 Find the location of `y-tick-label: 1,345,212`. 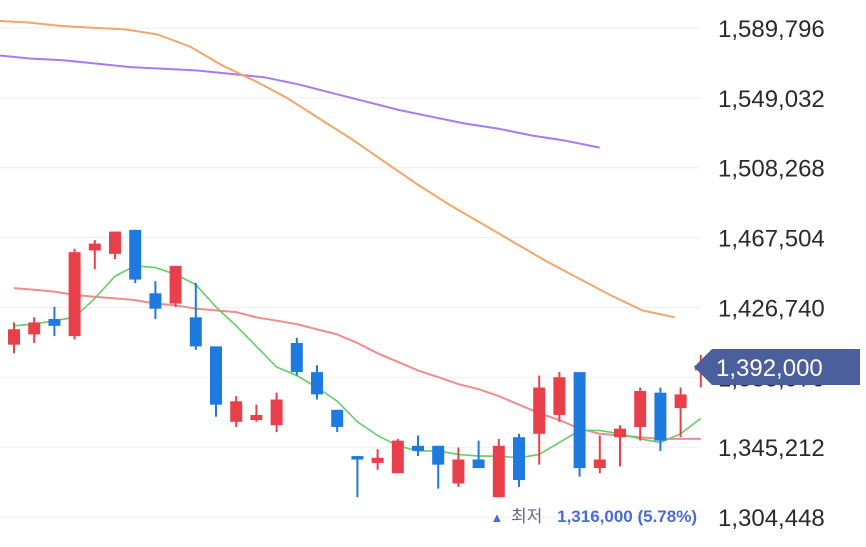

y-tick-label: 1,345,212 is located at coordinates (771, 448).